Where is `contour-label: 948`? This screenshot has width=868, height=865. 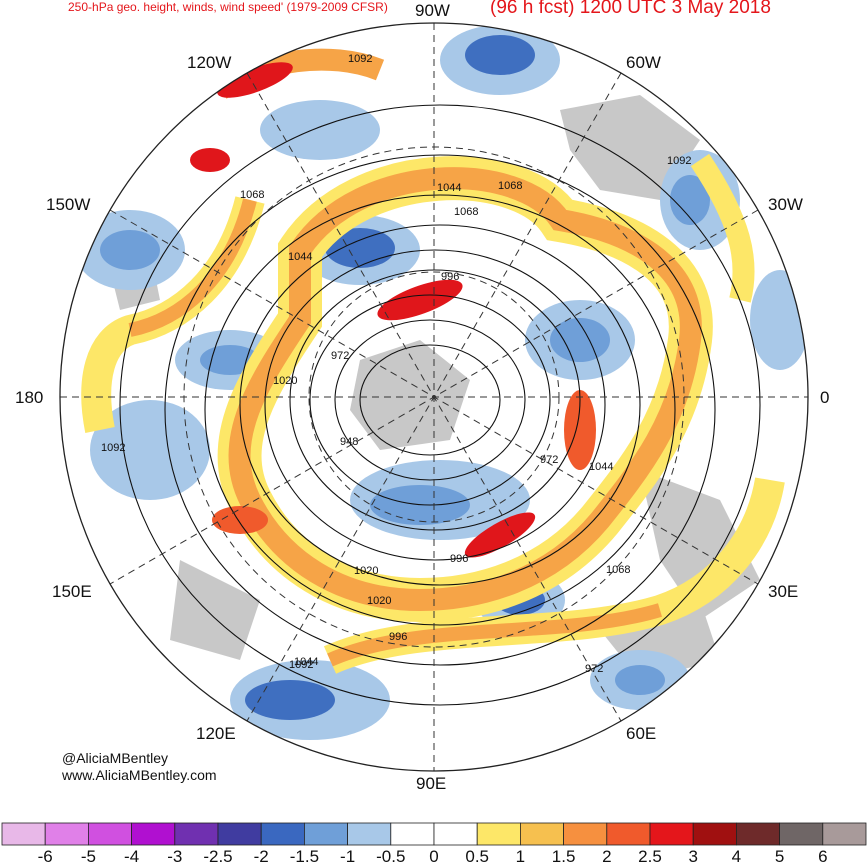
contour-label: 948 is located at coordinates (349, 442).